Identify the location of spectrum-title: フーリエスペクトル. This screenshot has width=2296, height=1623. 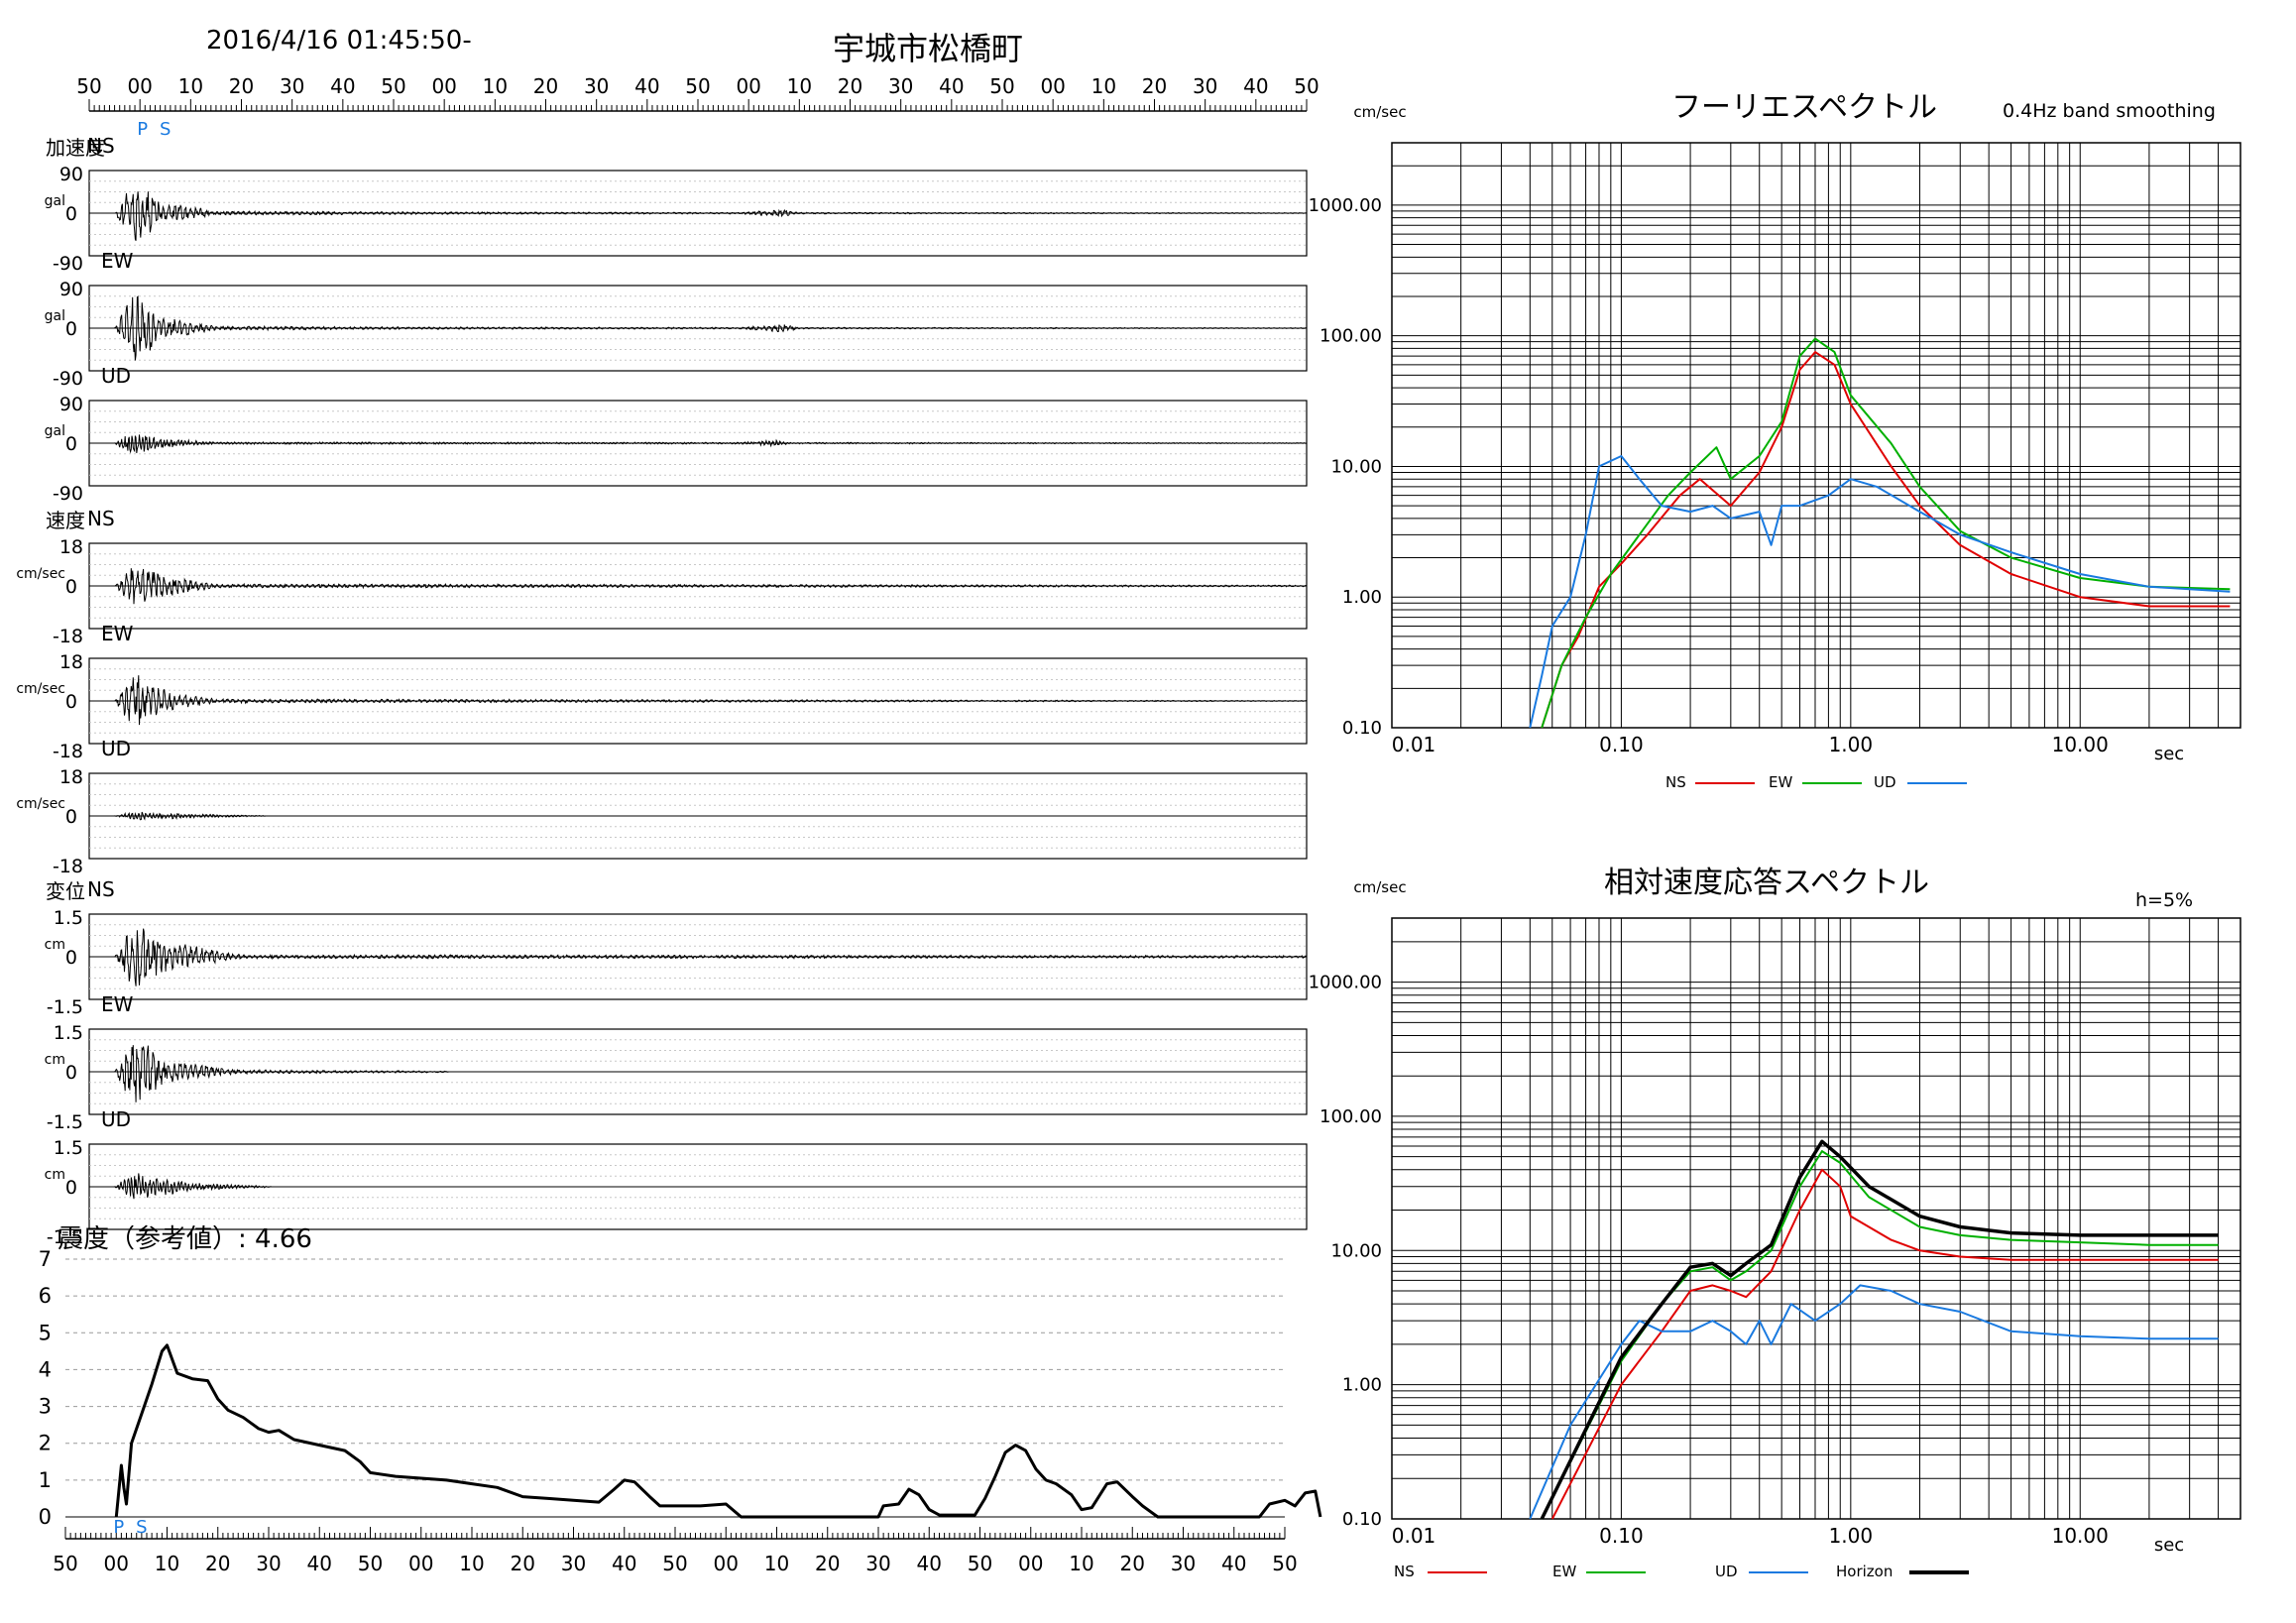
(1804, 107).